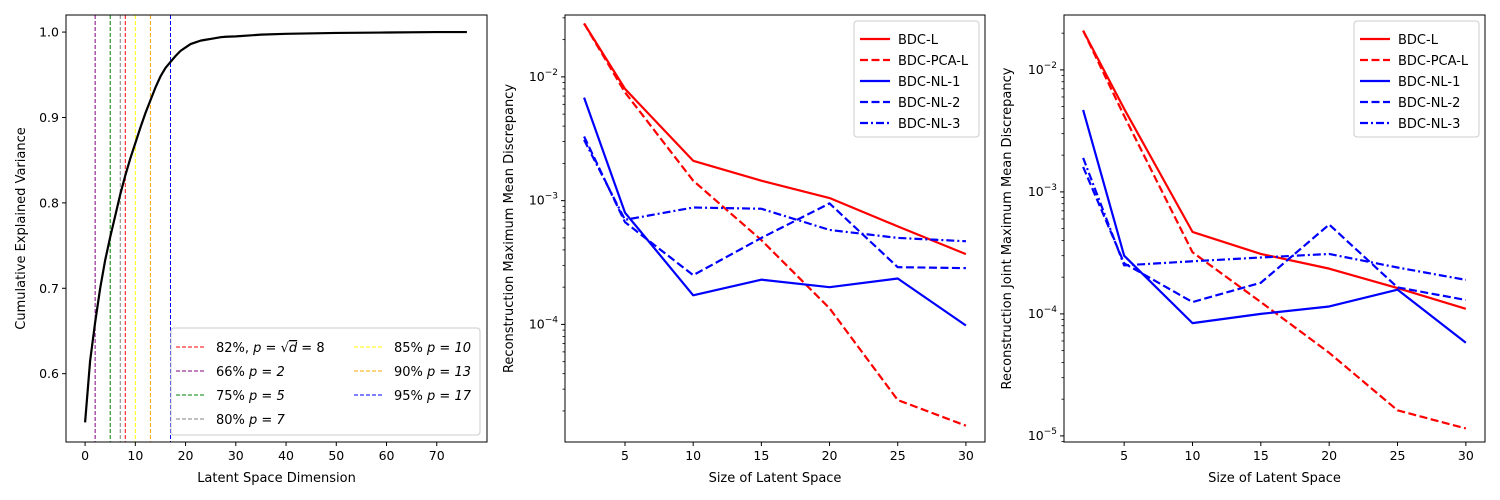 Image resolution: width=1500 pixels, height=500 pixels. What do you see at coordinates (408, 396) in the screenshot?
I see `legend-pct: 95%` at bounding box center [408, 396].